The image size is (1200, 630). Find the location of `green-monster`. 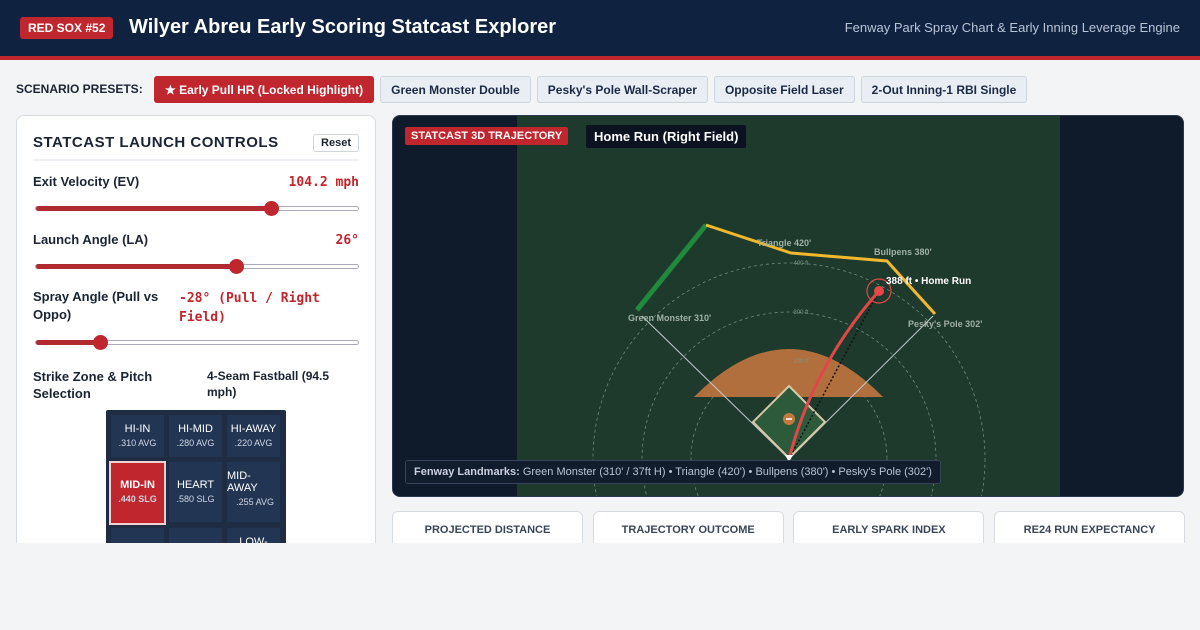

green-monster is located at coordinates (671, 267).